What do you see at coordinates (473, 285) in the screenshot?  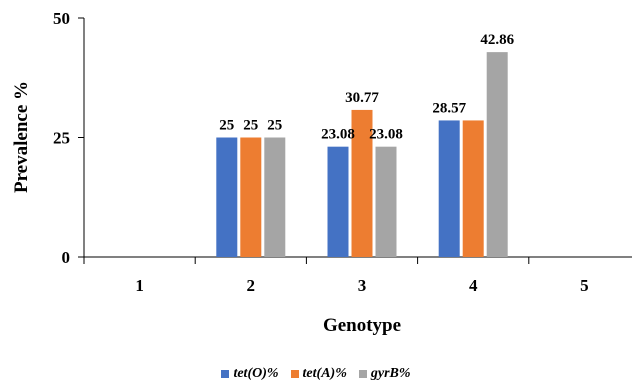 I see `x-tick-label: 4` at bounding box center [473, 285].